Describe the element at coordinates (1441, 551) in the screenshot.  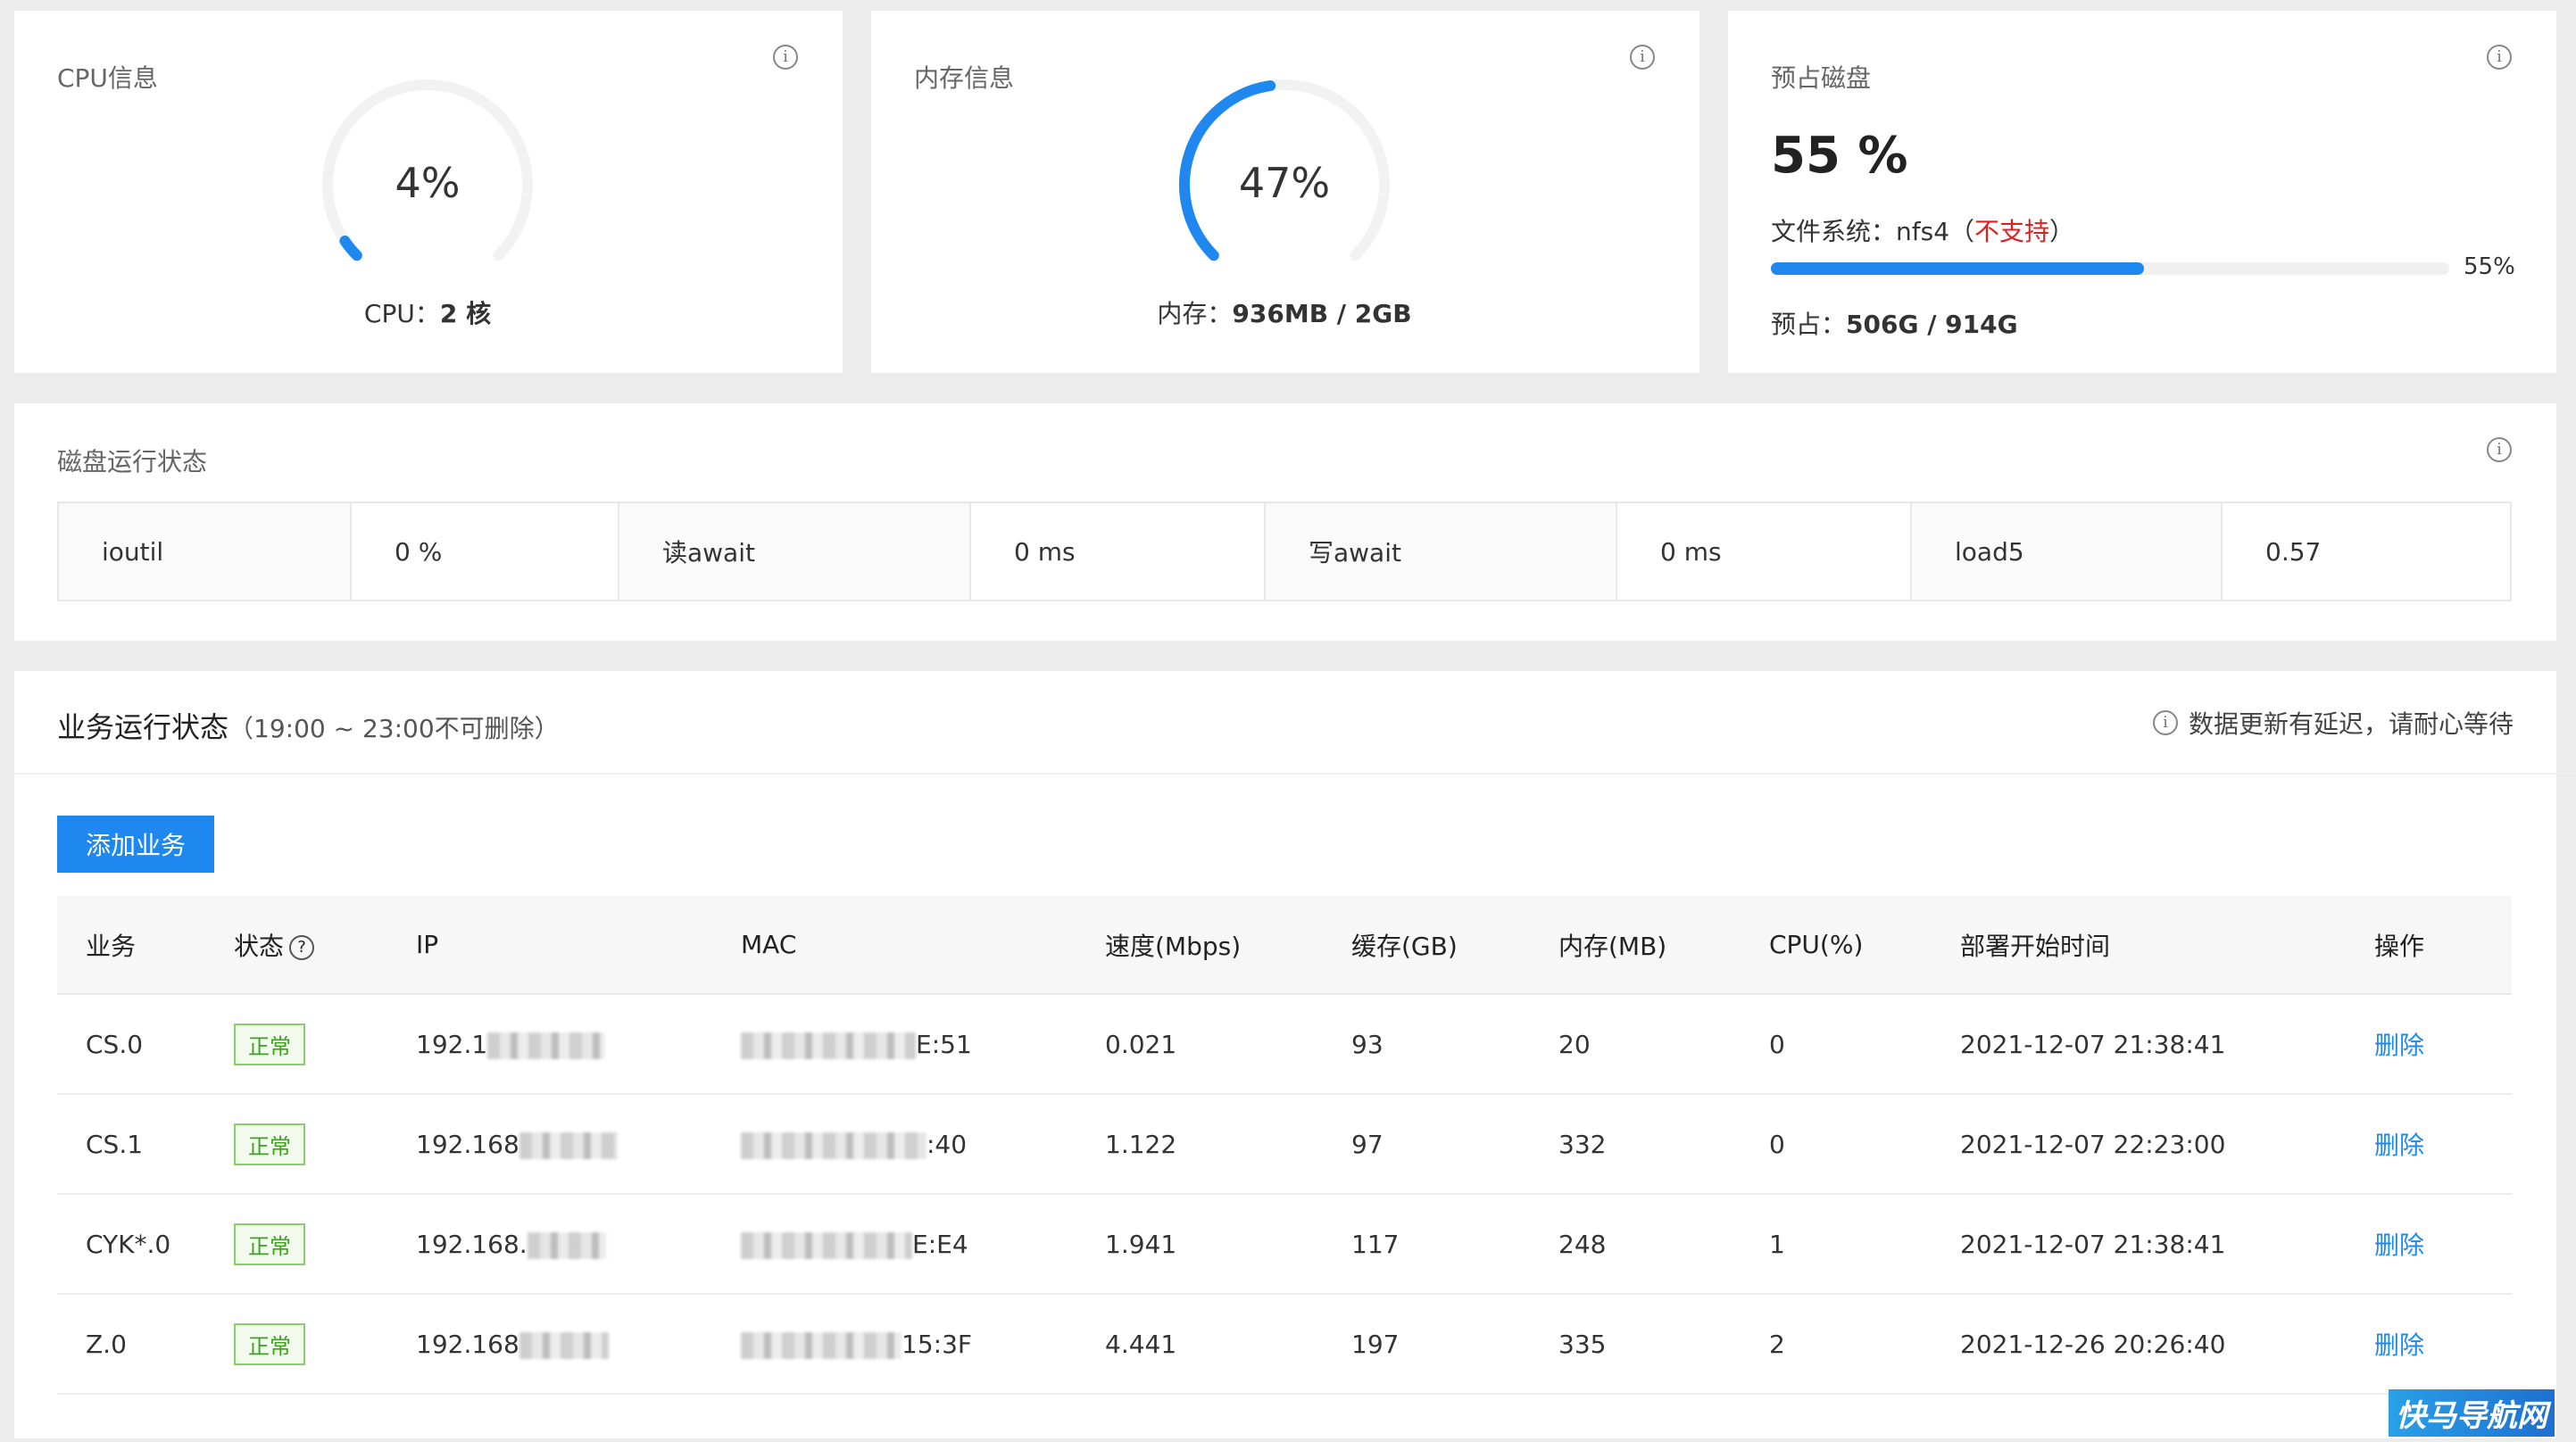
I see `stat-key-write-await: 写await` at that location.